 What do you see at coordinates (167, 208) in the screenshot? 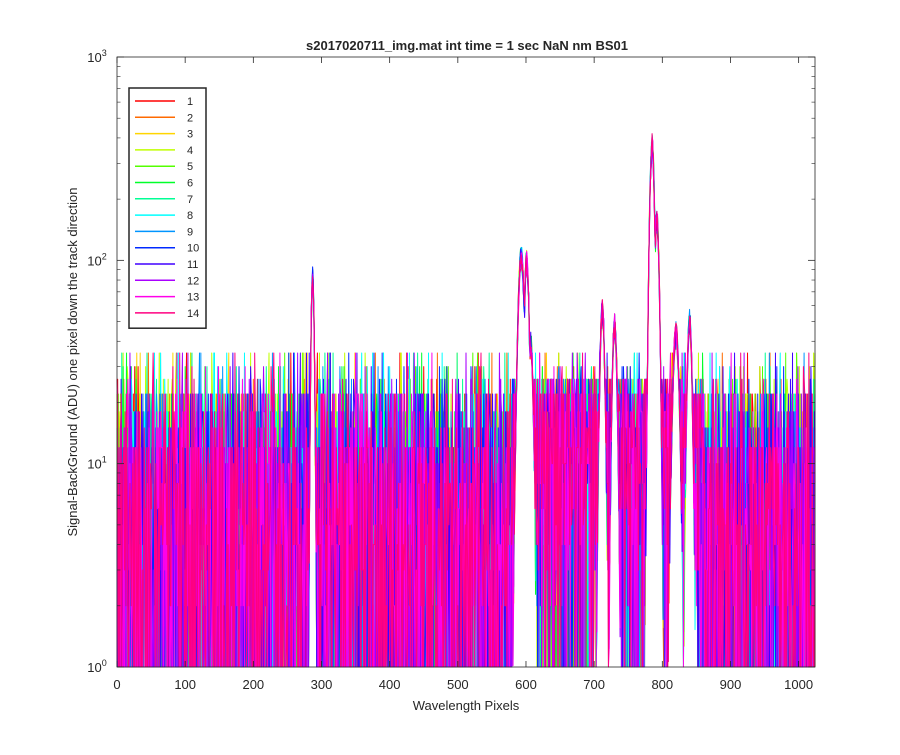
I see `legend-box` at bounding box center [167, 208].